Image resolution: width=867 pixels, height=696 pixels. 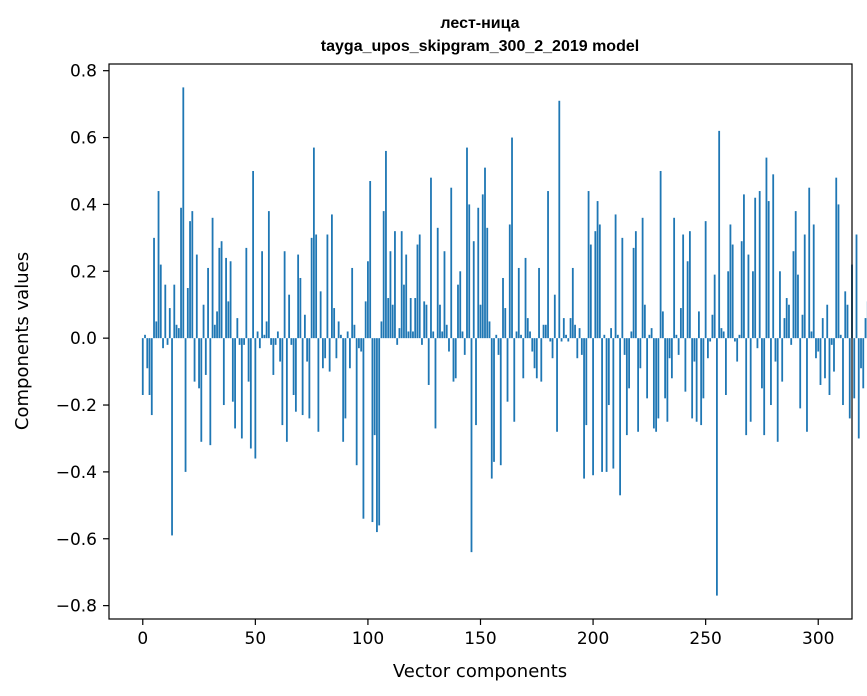 What do you see at coordinates (485, 634) in the screenshot?
I see `x-axis-ticks: 0 50 100 150 200 250 300` at bounding box center [485, 634].